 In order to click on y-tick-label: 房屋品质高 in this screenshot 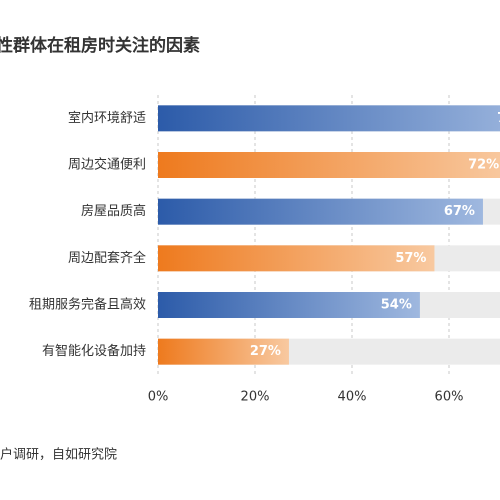, I will do `click(113, 211)`.